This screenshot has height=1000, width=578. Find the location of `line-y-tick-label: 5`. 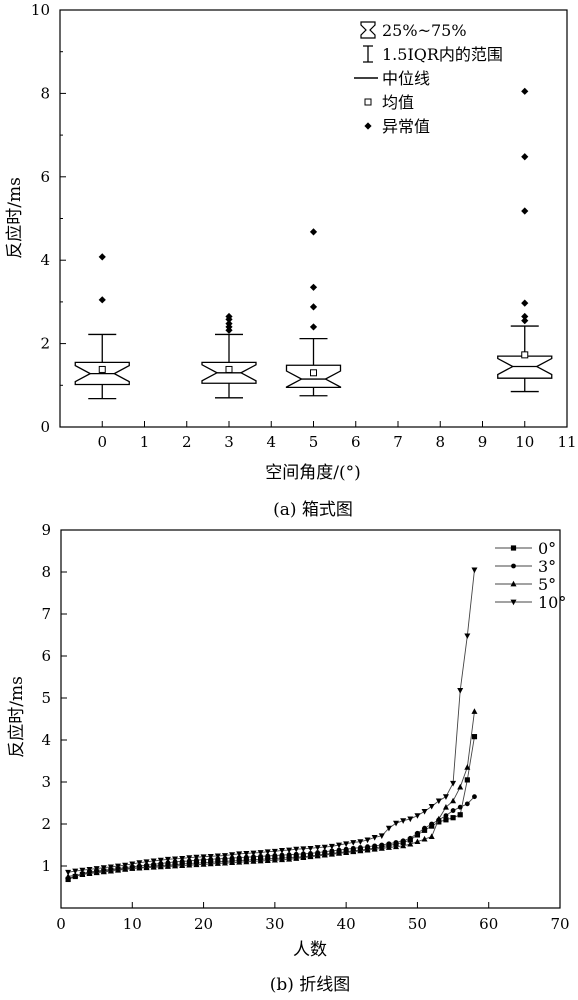

line-y-tick-label: 5 is located at coordinates (46, 698).